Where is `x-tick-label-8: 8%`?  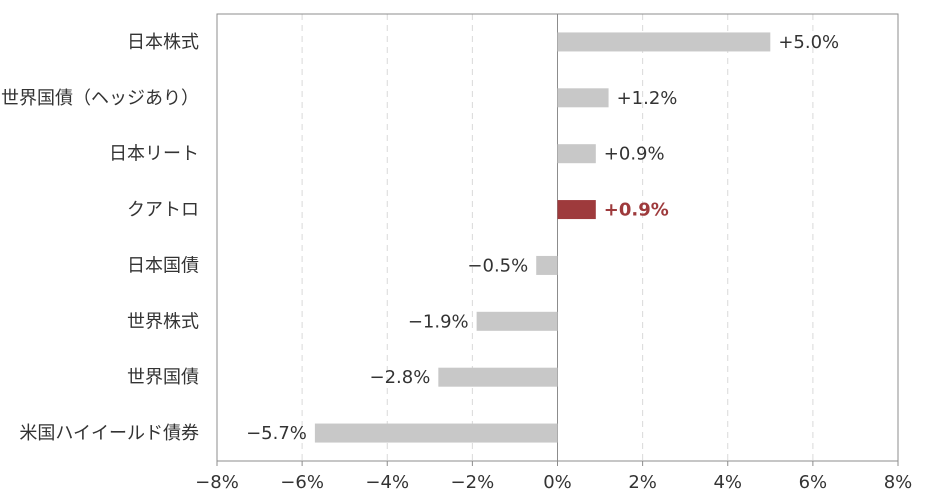 x-tick-label-8: 8% is located at coordinates (898, 482).